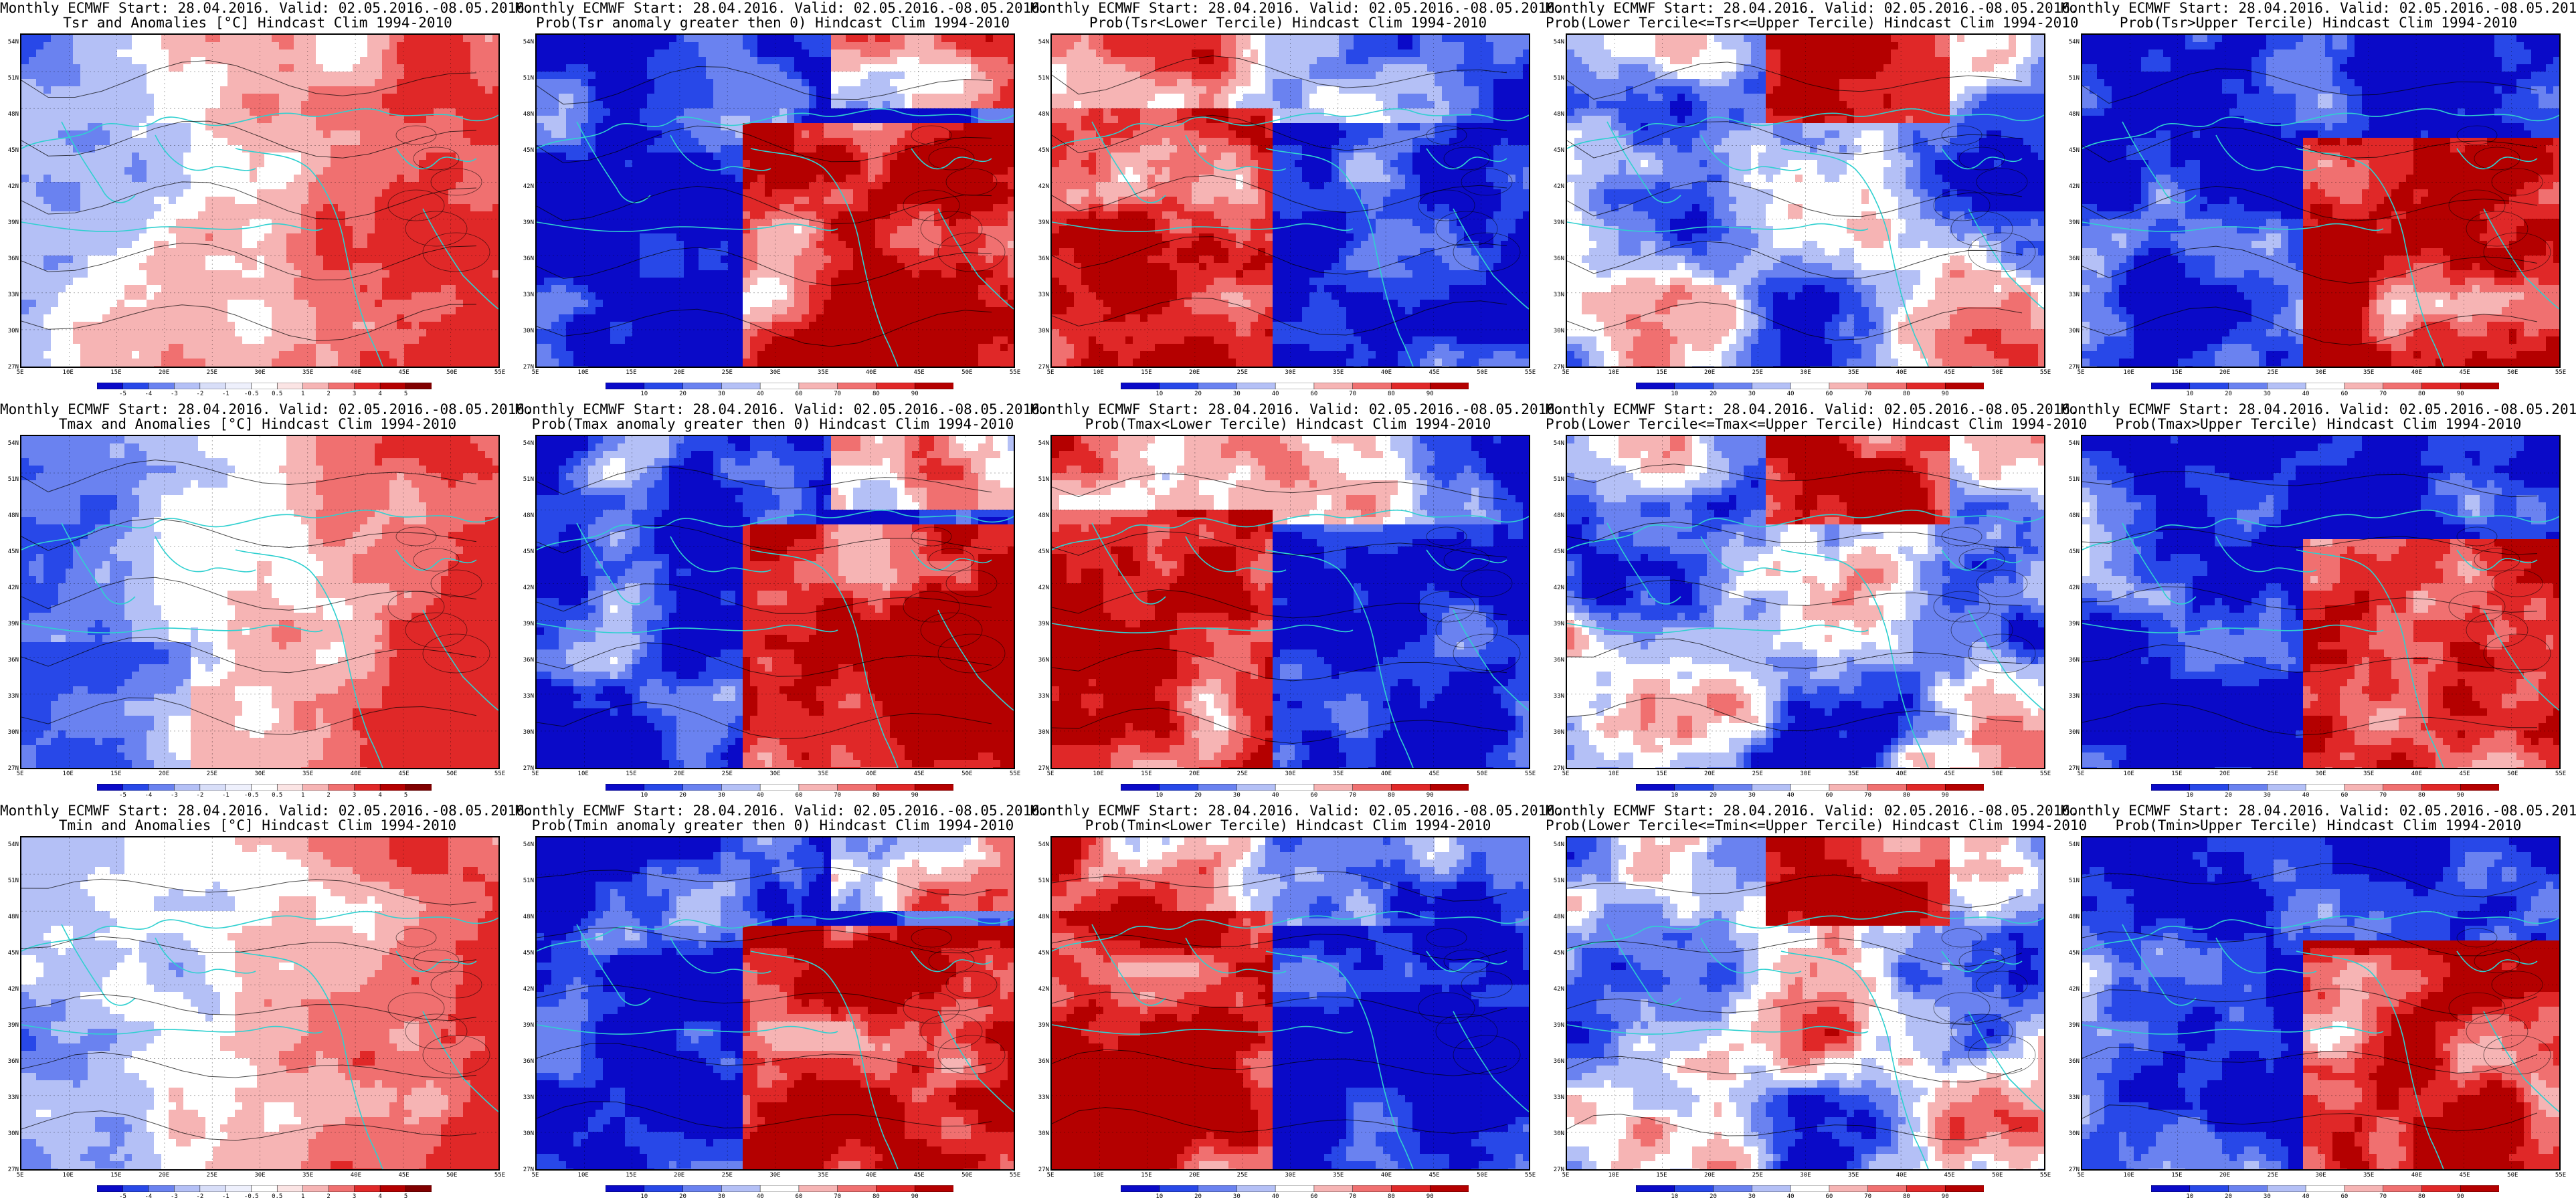  What do you see at coordinates (1194, 372) in the screenshot?
I see `longitude-label: 20E` at bounding box center [1194, 372].